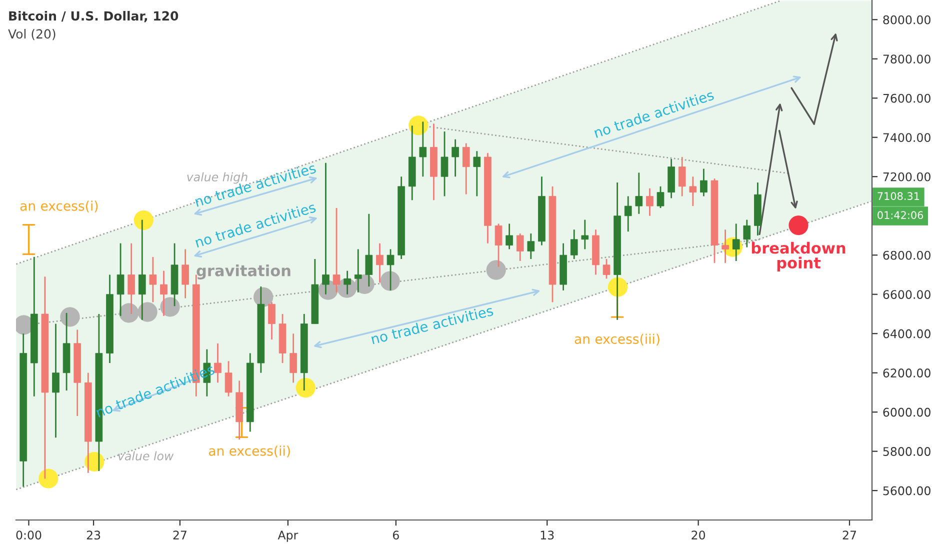 This screenshot has height=550, width=932. I want to click on text: 7108.31, so click(899, 196).